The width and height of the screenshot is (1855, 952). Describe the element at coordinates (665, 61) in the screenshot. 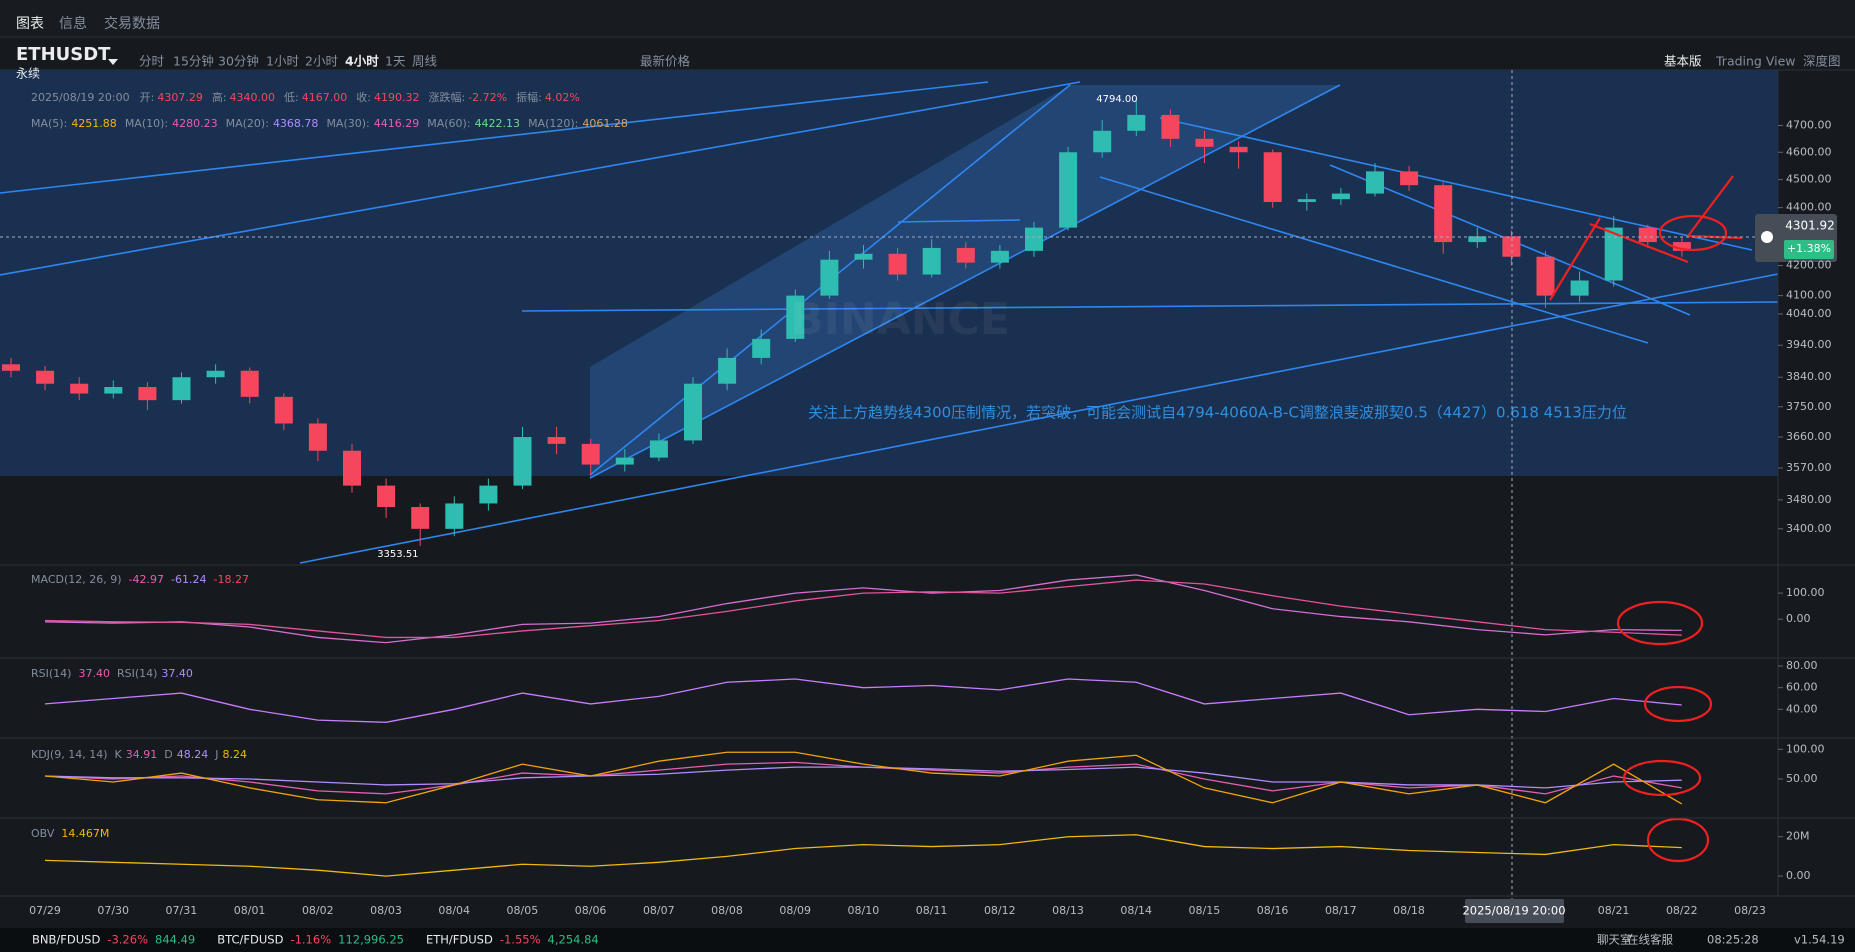

I see `interval: 最新价格` at that location.